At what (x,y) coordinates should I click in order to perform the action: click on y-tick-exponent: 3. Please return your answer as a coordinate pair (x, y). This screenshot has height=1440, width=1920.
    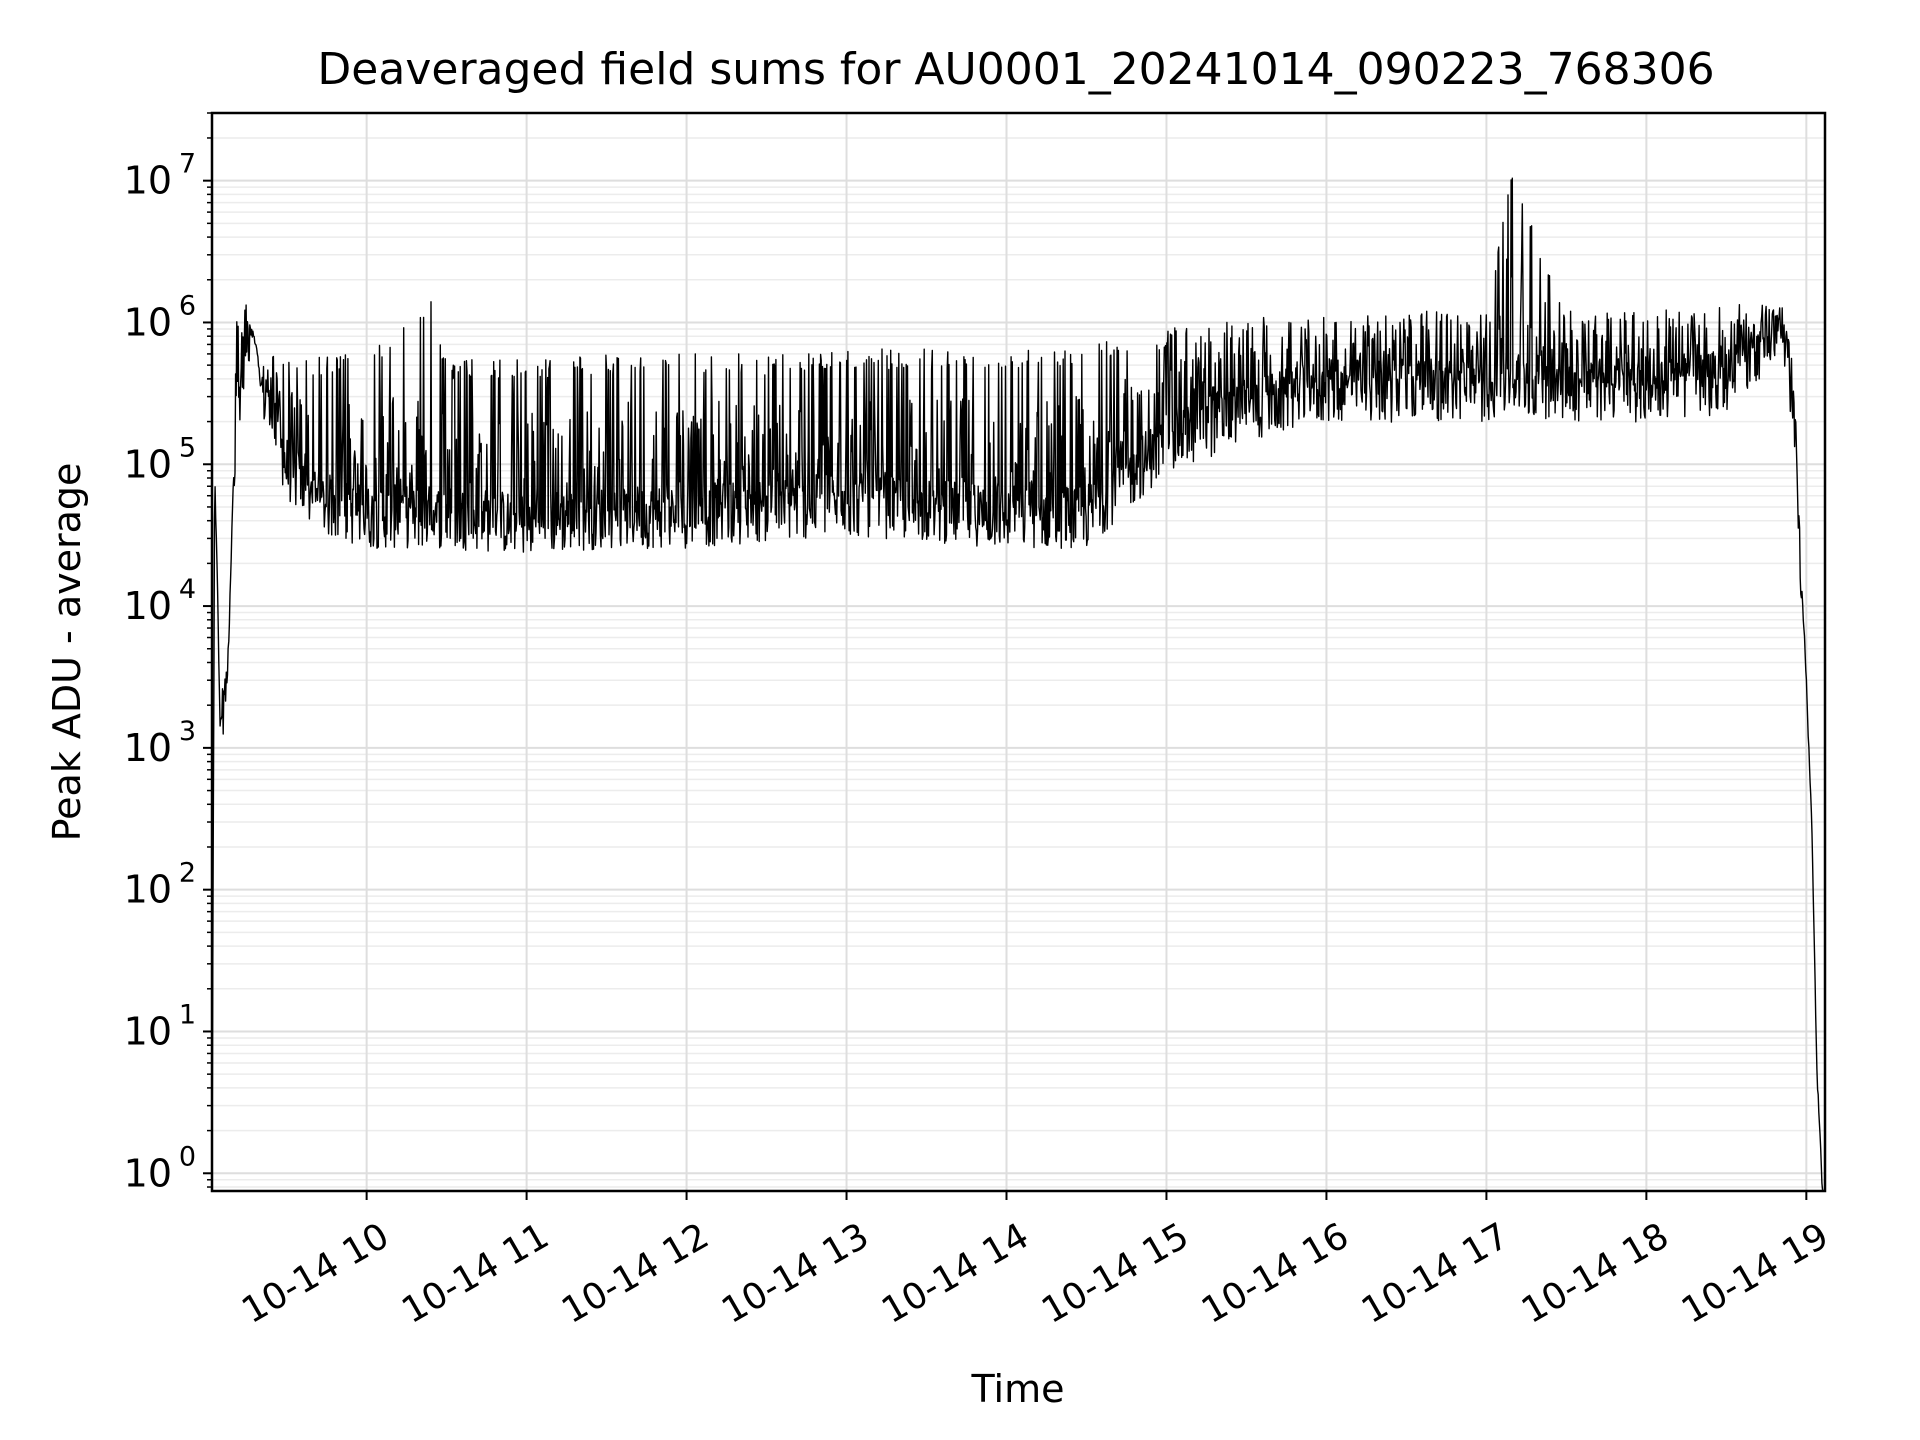
    Looking at the image, I should click on (187, 731).